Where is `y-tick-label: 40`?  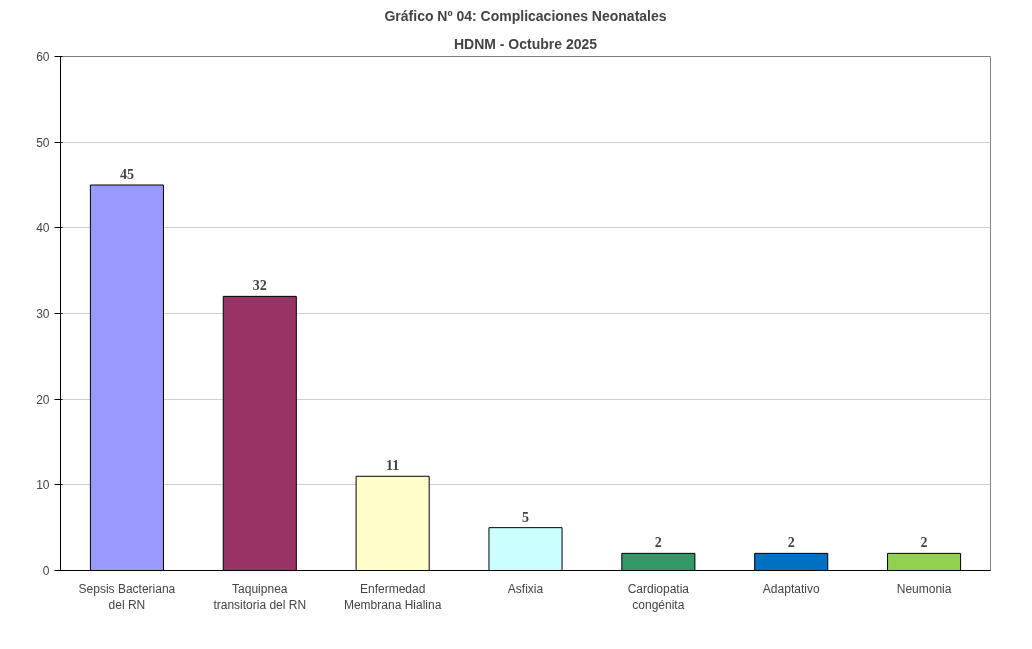
y-tick-label: 40 is located at coordinates (43, 228).